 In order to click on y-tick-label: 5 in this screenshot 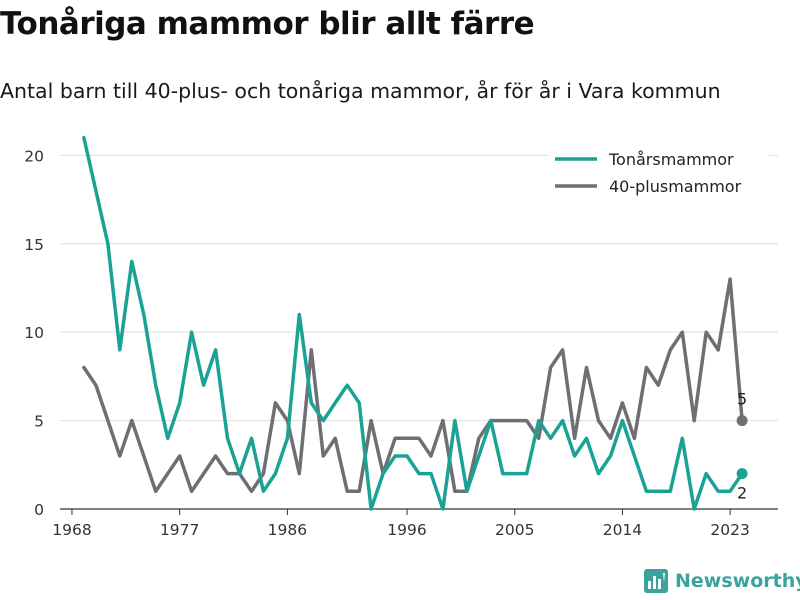, I will do `click(39, 422)`.